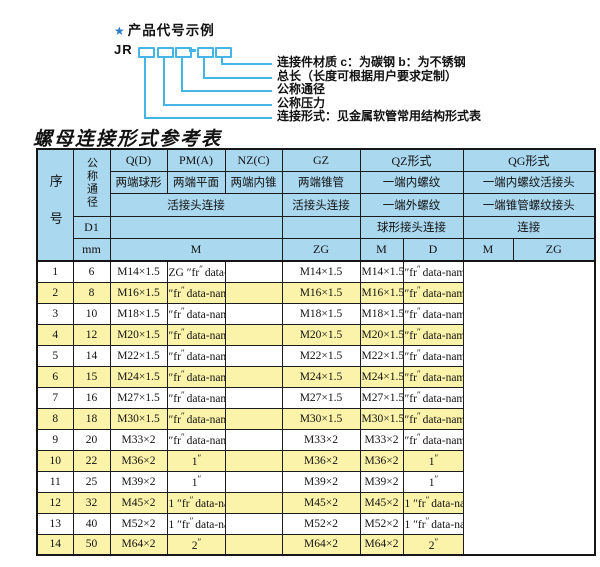 Image resolution: width=600 pixels, height=567 pixels. What do you see at coordinates (321, 544) in the screenshot?
I see `cell-qz-d: M64×2` at bounding box center [321, 544].